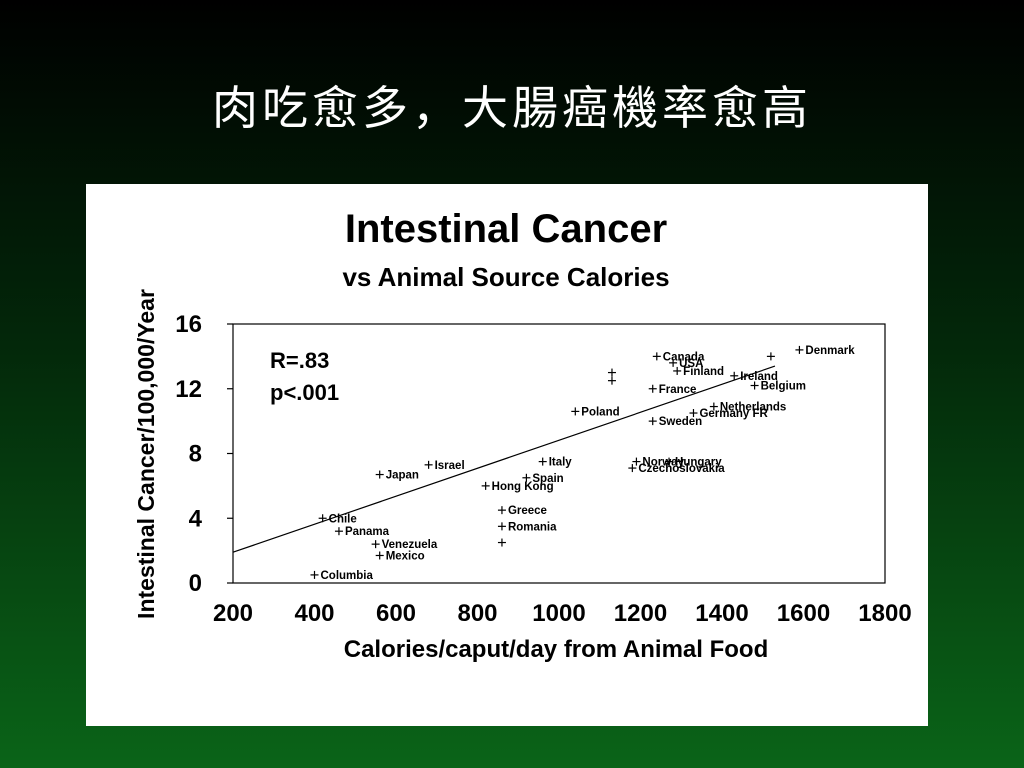 This screenshot has height=768, width=1024. I want to click on data-point: Chile, so click(337, 519).